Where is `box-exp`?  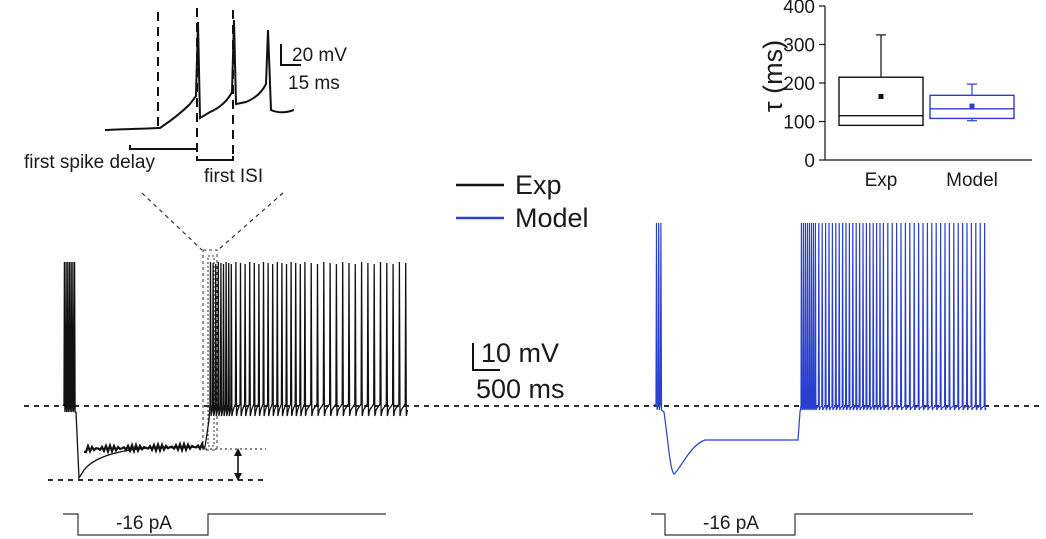
box-exp is located at coordinates (881, 80).